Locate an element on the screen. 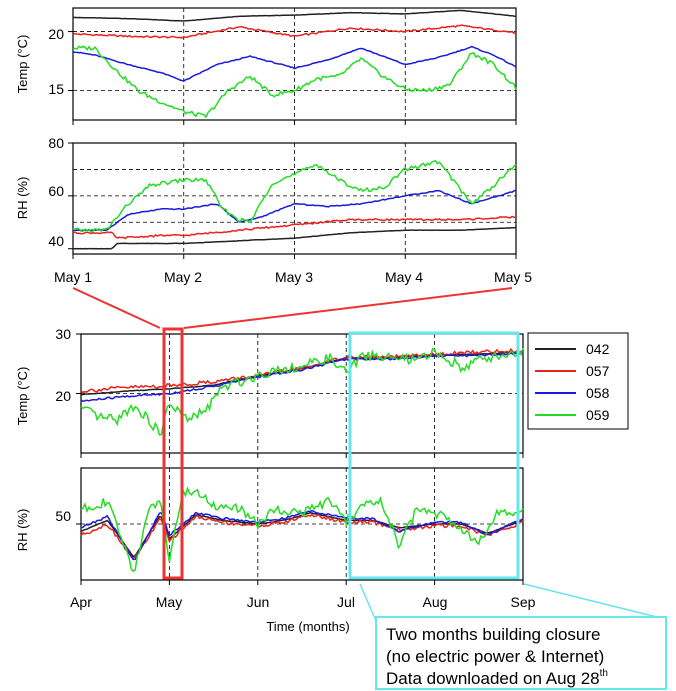 The width and height of the screenshot is (676, 691). closure-connector-left is located at coordinates (368, 602).